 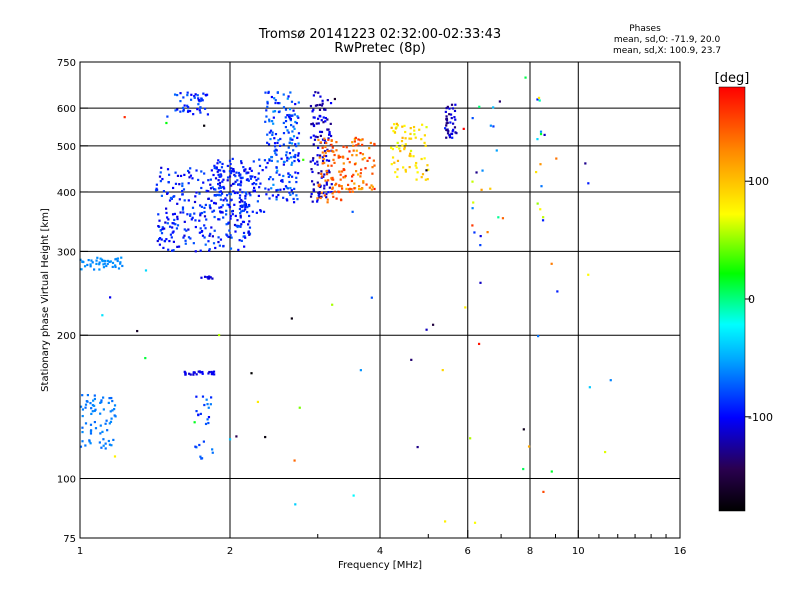 What do you see at coordinates (66, 336) in the screenshot?
I see `y-tick-label: 200` at bounding box center [66, 336].